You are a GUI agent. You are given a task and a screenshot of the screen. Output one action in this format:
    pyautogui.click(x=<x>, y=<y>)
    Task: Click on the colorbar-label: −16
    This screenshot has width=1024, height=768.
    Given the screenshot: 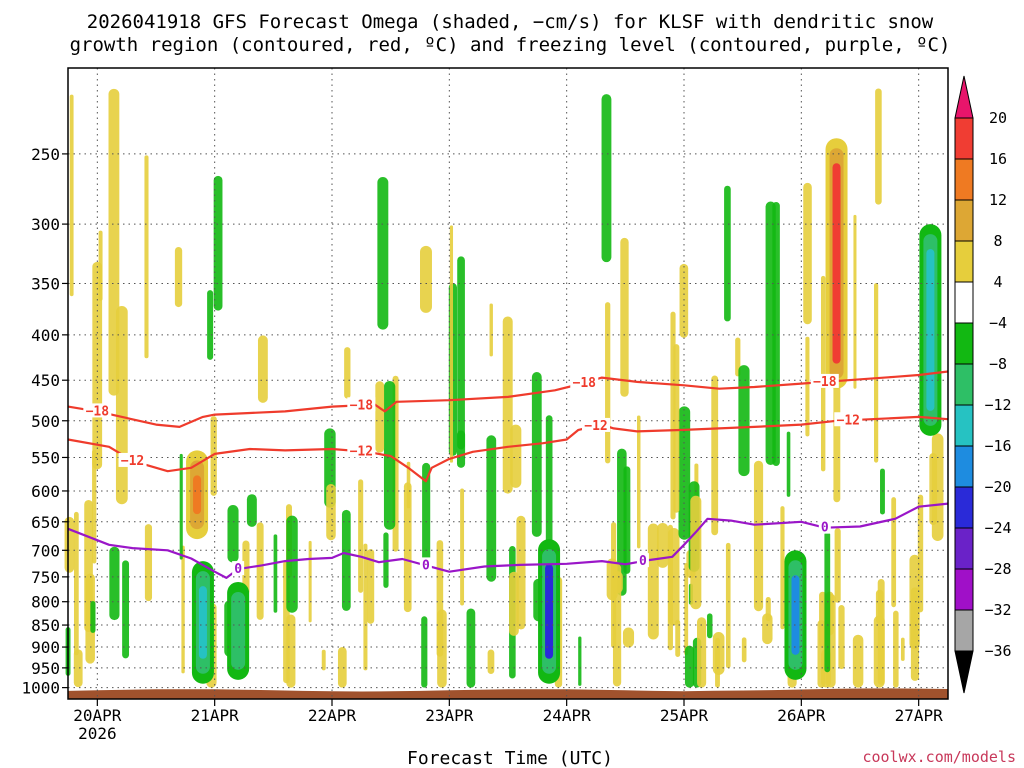 What is the action you would take?
    pyautogui.click(x=997, y=446)
    